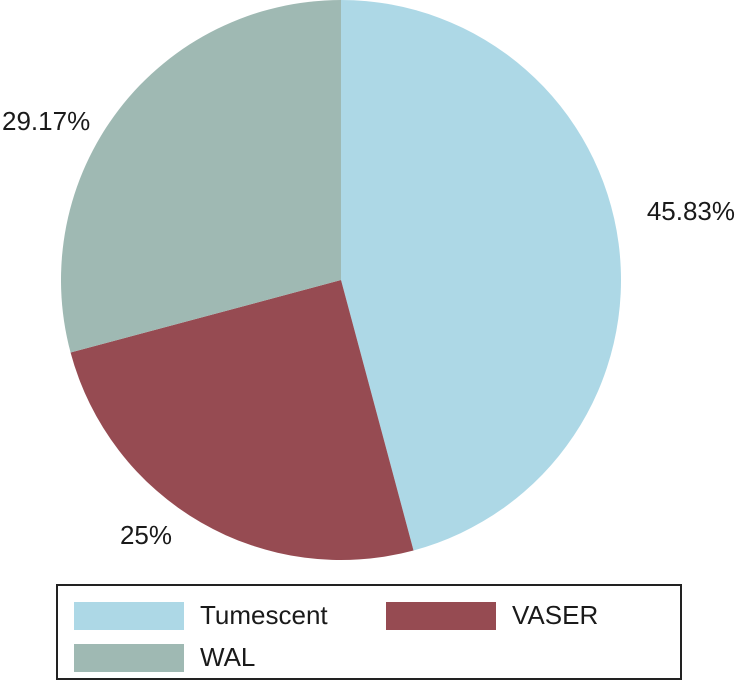  Describe the element at coordinates (46, 121) in the screenshot. I see `pie-label-wal: 29.17%` at that location.